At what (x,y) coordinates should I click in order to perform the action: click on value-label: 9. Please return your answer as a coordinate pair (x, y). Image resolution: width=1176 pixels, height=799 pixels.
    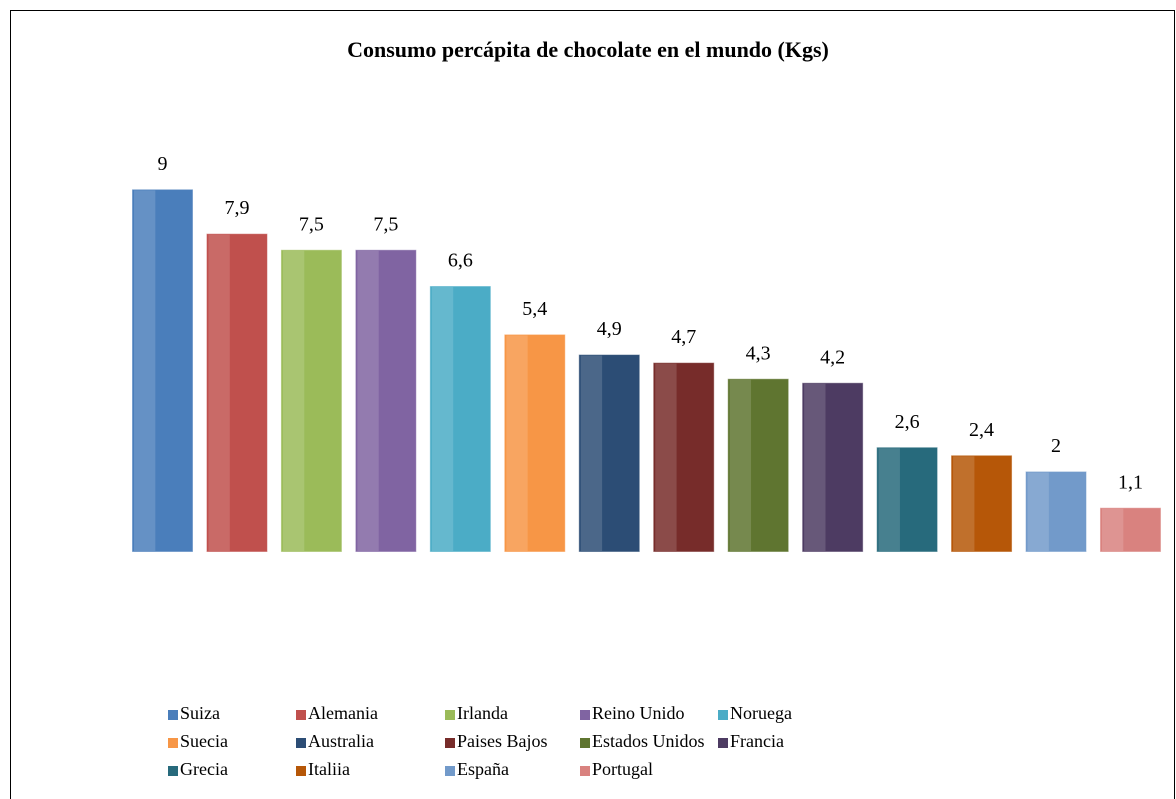
    Looking at the image, I should click on (163, 164).